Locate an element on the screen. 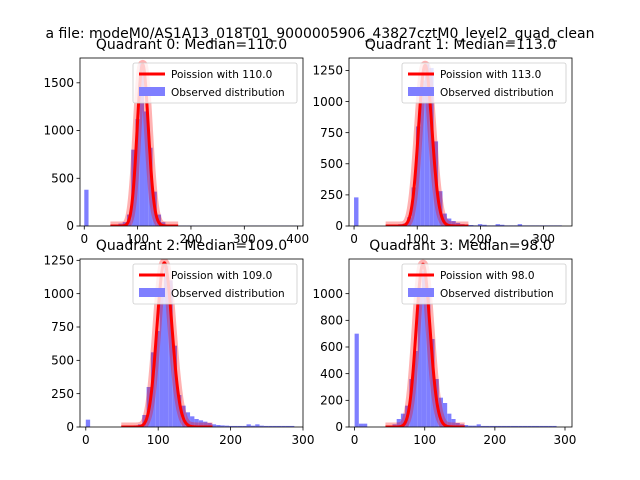 The height and width of the screenshot is (480, 640). y-tick-label: 250 is located at coordinates (331, 195).